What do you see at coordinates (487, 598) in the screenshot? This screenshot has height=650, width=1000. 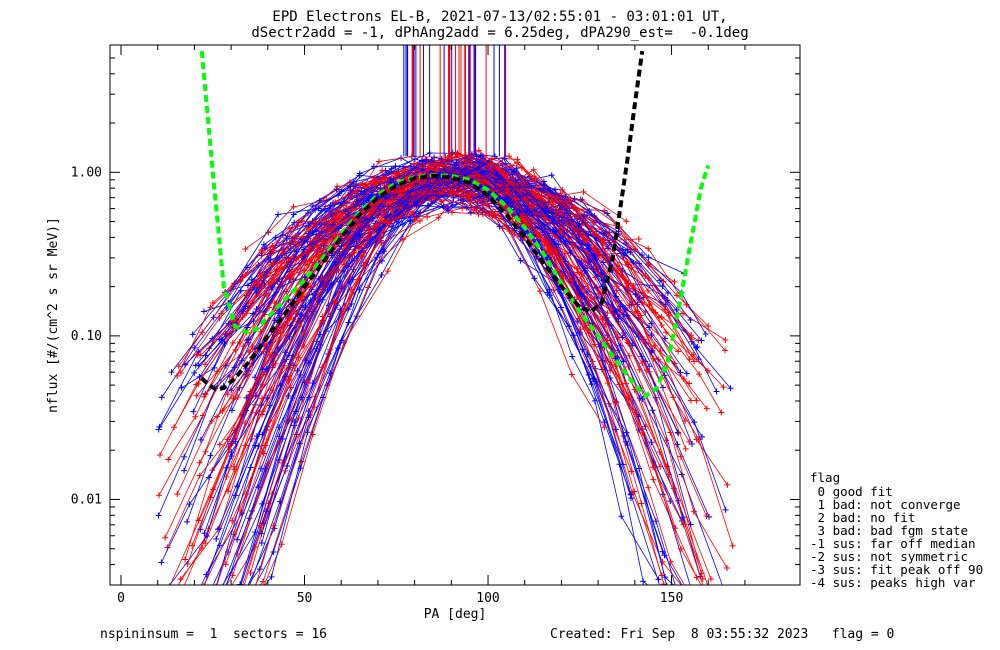 I see `x-tick-label: 100` at bounding box center [487, 598].